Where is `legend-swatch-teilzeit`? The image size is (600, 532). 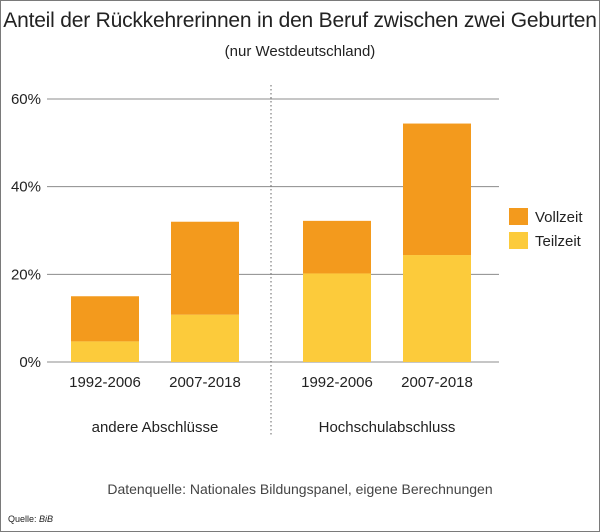 legend-swatch-teilzeit is located at coordinates (518, 240).